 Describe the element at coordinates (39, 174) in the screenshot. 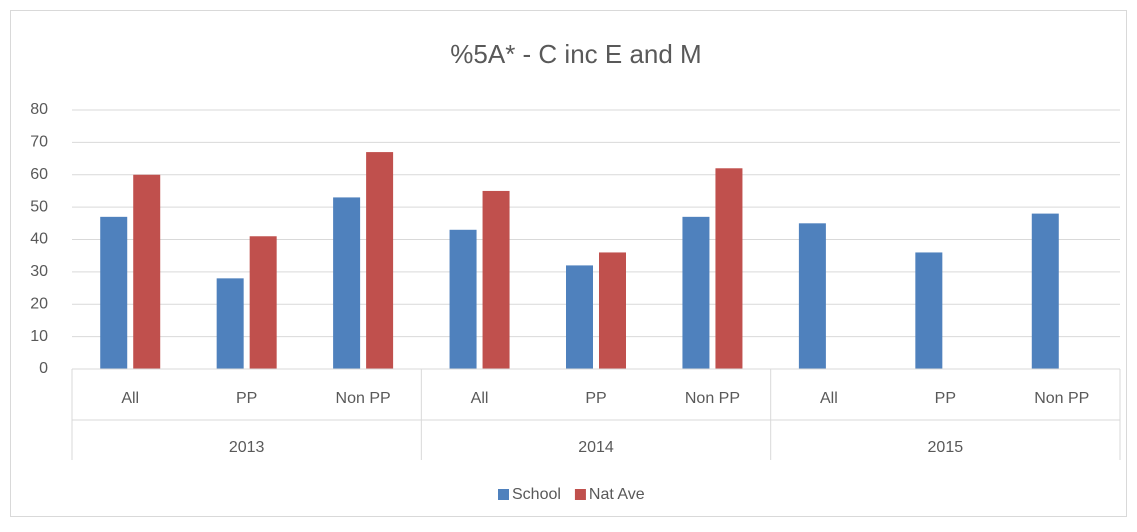

I see `y-tick-label: 60` at that location.